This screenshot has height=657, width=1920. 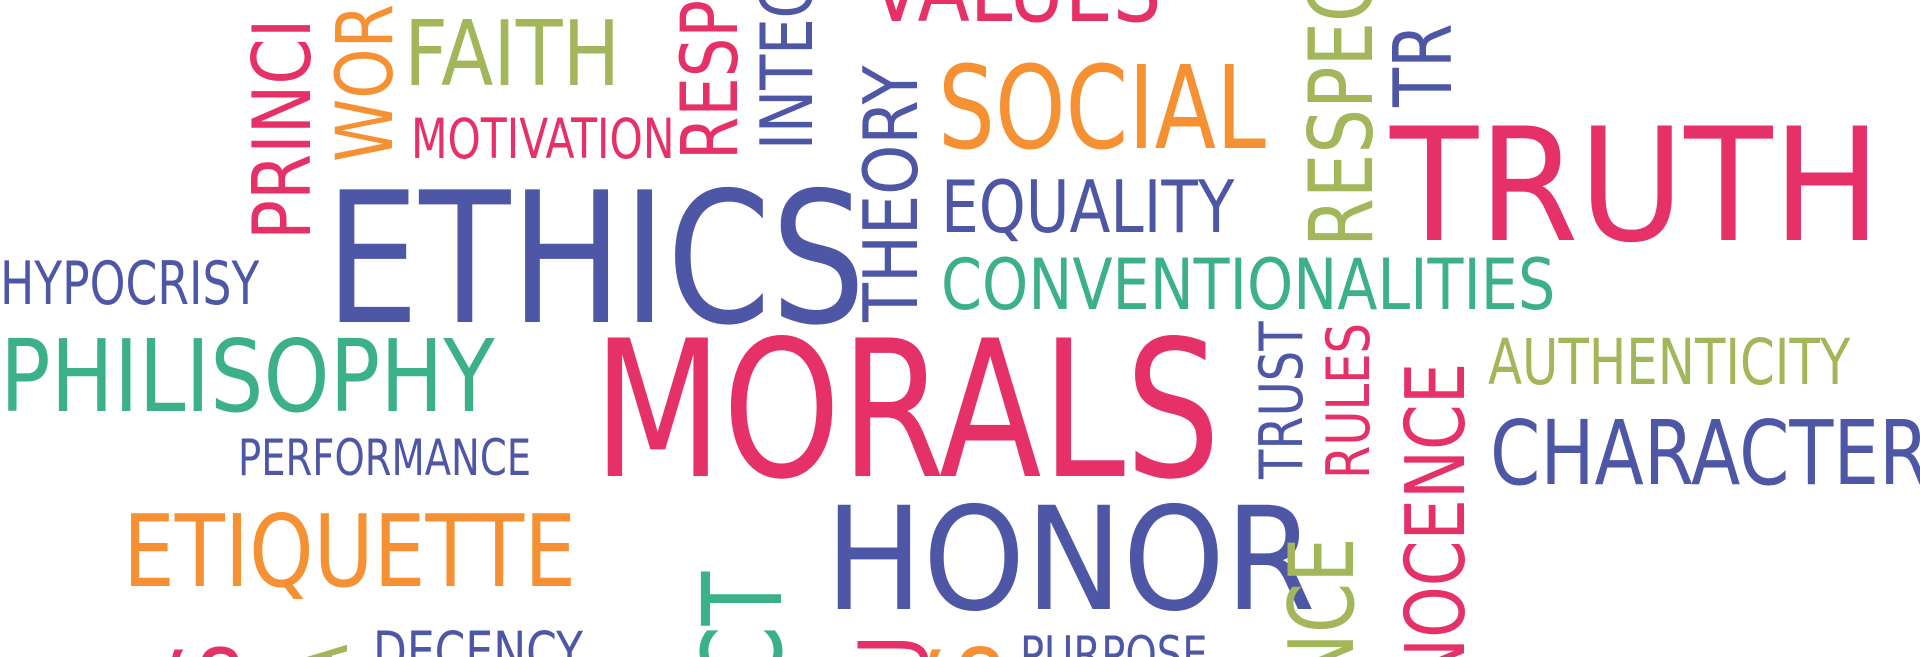 I want to click on word-respect-right: RESPECT, so click(x=1341, y=123).